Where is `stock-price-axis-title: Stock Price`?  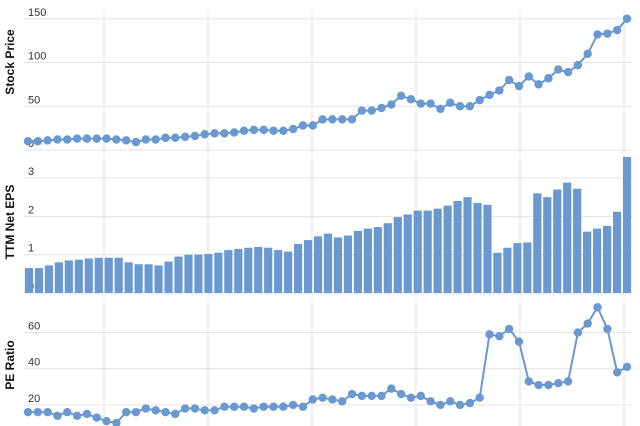 stock-price-axis-title: Stock Price is located at coordinates (10, 62).